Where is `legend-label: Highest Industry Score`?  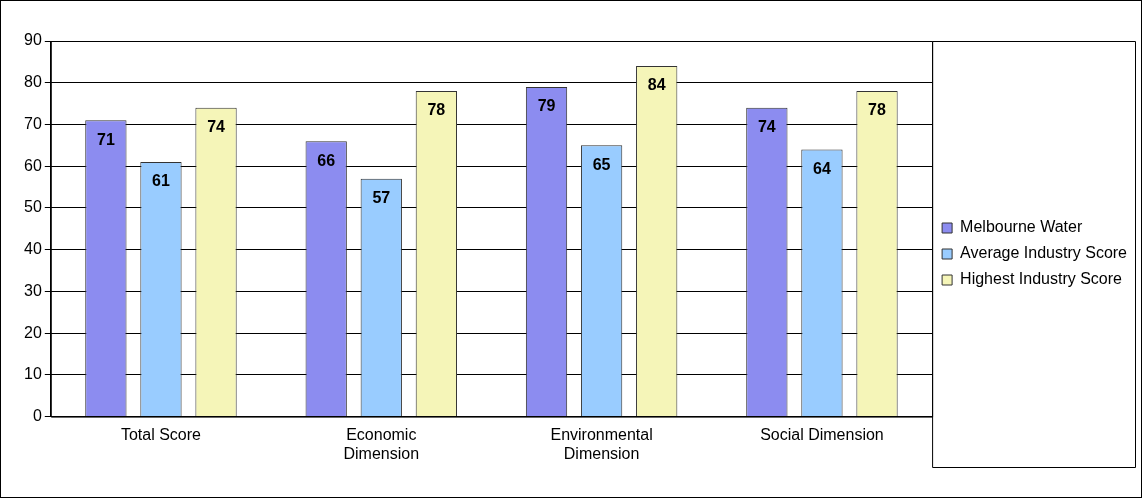 legend-label: Highest Industry Score is located at coordinates (1041, 279).